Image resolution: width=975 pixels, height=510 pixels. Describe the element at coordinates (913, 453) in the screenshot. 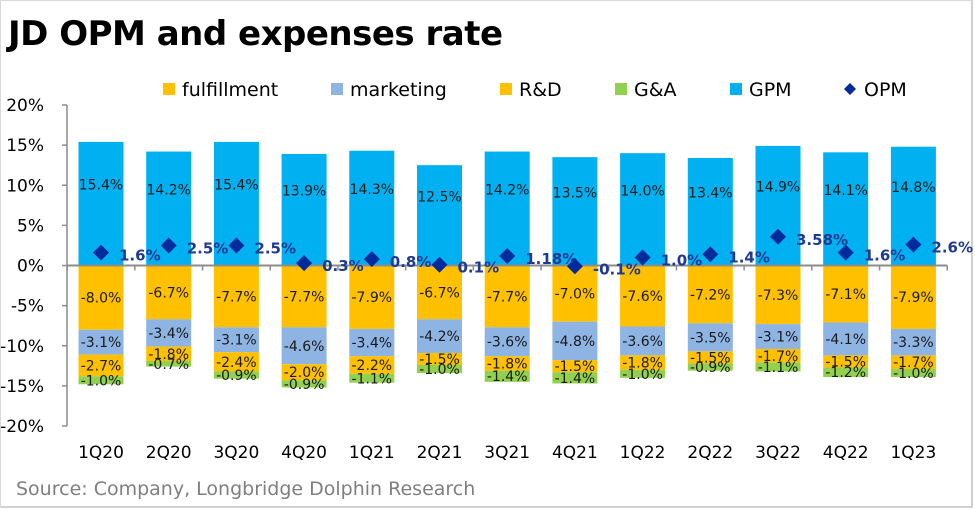

I see `x-tick-label: 1Q23` at that location.